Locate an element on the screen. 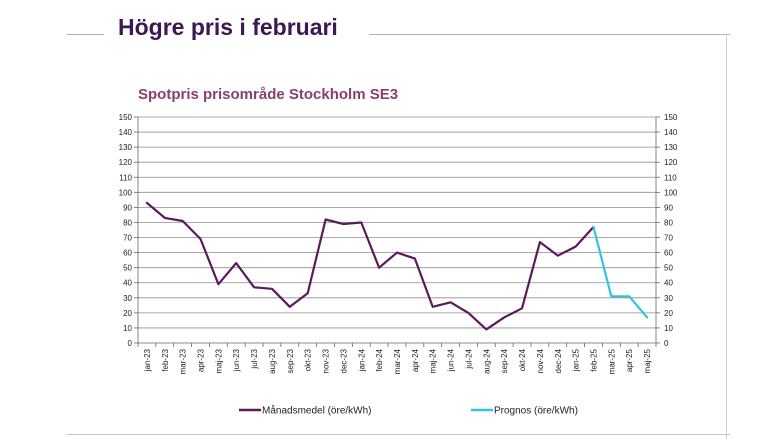 Image resolution: width=780 pixels, height=439 pixels. x-tick-label: maj-23 is located at coordinates (218, 360).